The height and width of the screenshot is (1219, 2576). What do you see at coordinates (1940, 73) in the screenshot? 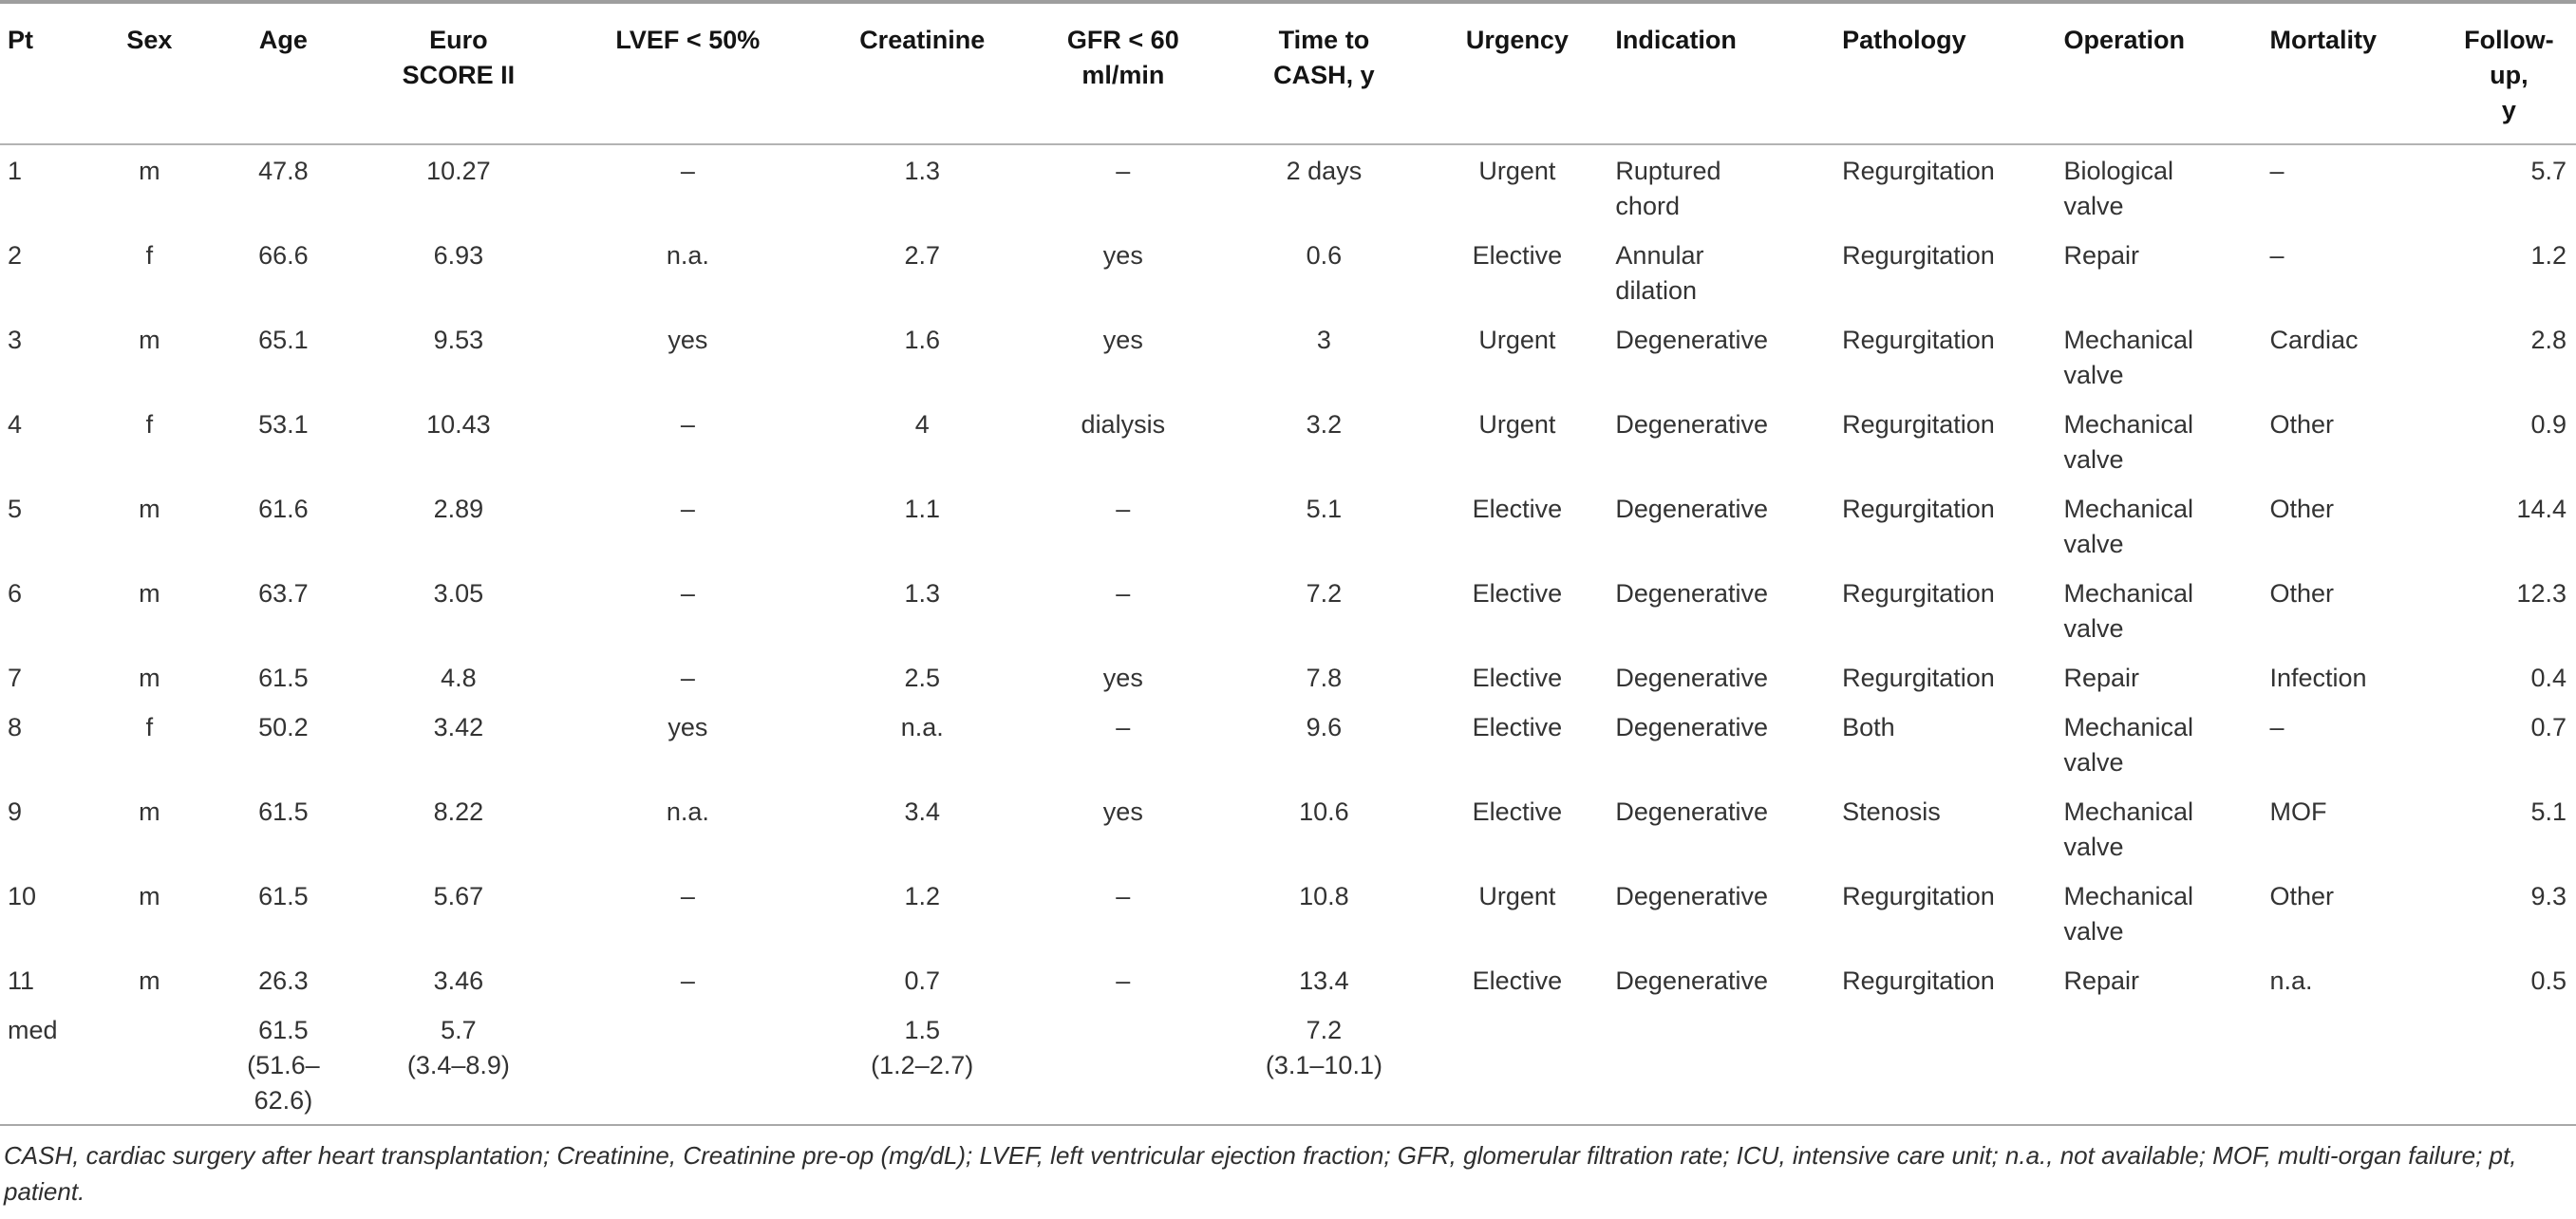
I see `column-header-pathology: Pathology` at bounding box center [1940, 73].